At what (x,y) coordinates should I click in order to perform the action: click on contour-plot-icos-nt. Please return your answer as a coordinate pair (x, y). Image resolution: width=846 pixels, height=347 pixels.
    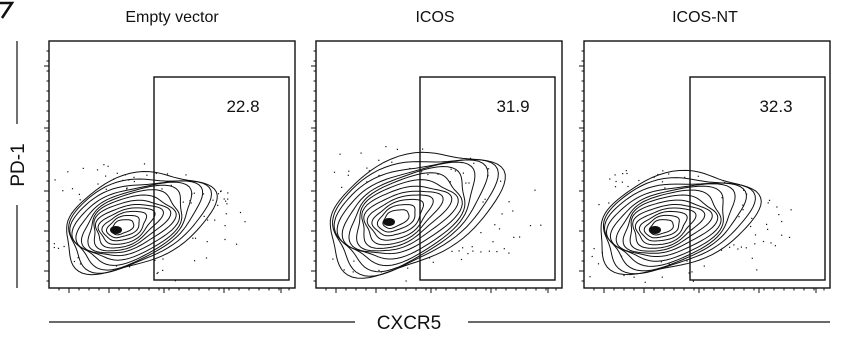
    Looking at the image, I should click on (681, 222).